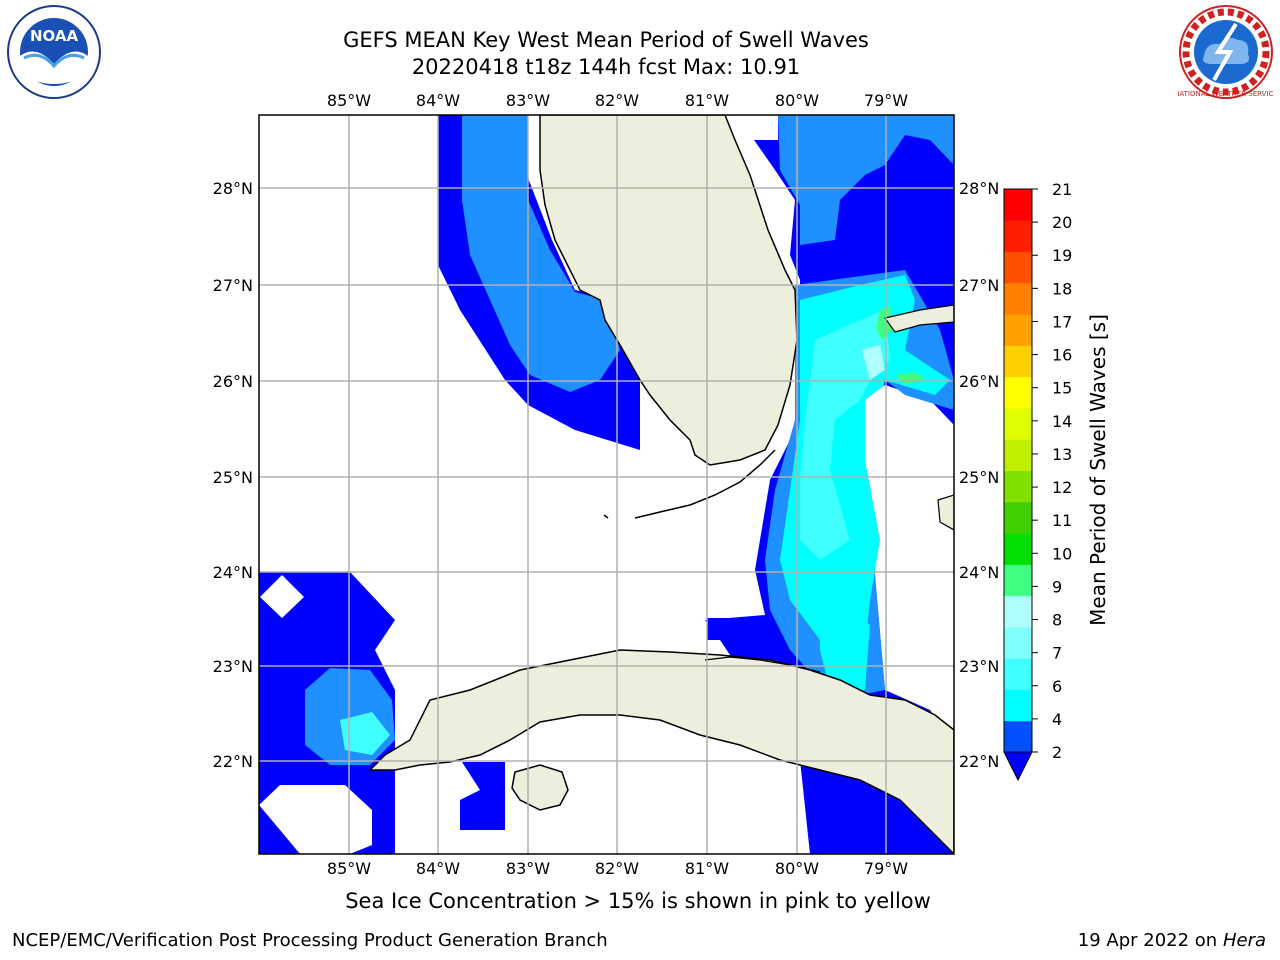  I want to click on land-keys-west, so click(606, 516).